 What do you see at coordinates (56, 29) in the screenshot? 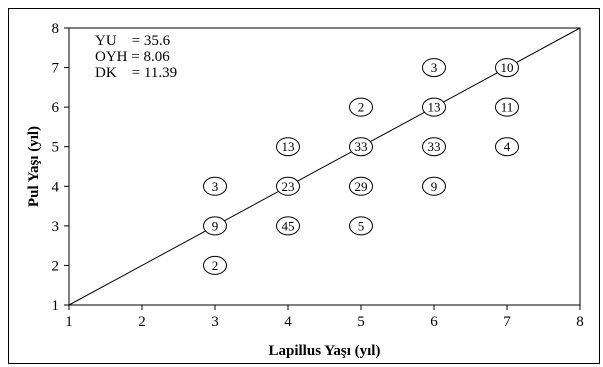
I see `y-tick-label: 8` at bounding box center [56, 29].